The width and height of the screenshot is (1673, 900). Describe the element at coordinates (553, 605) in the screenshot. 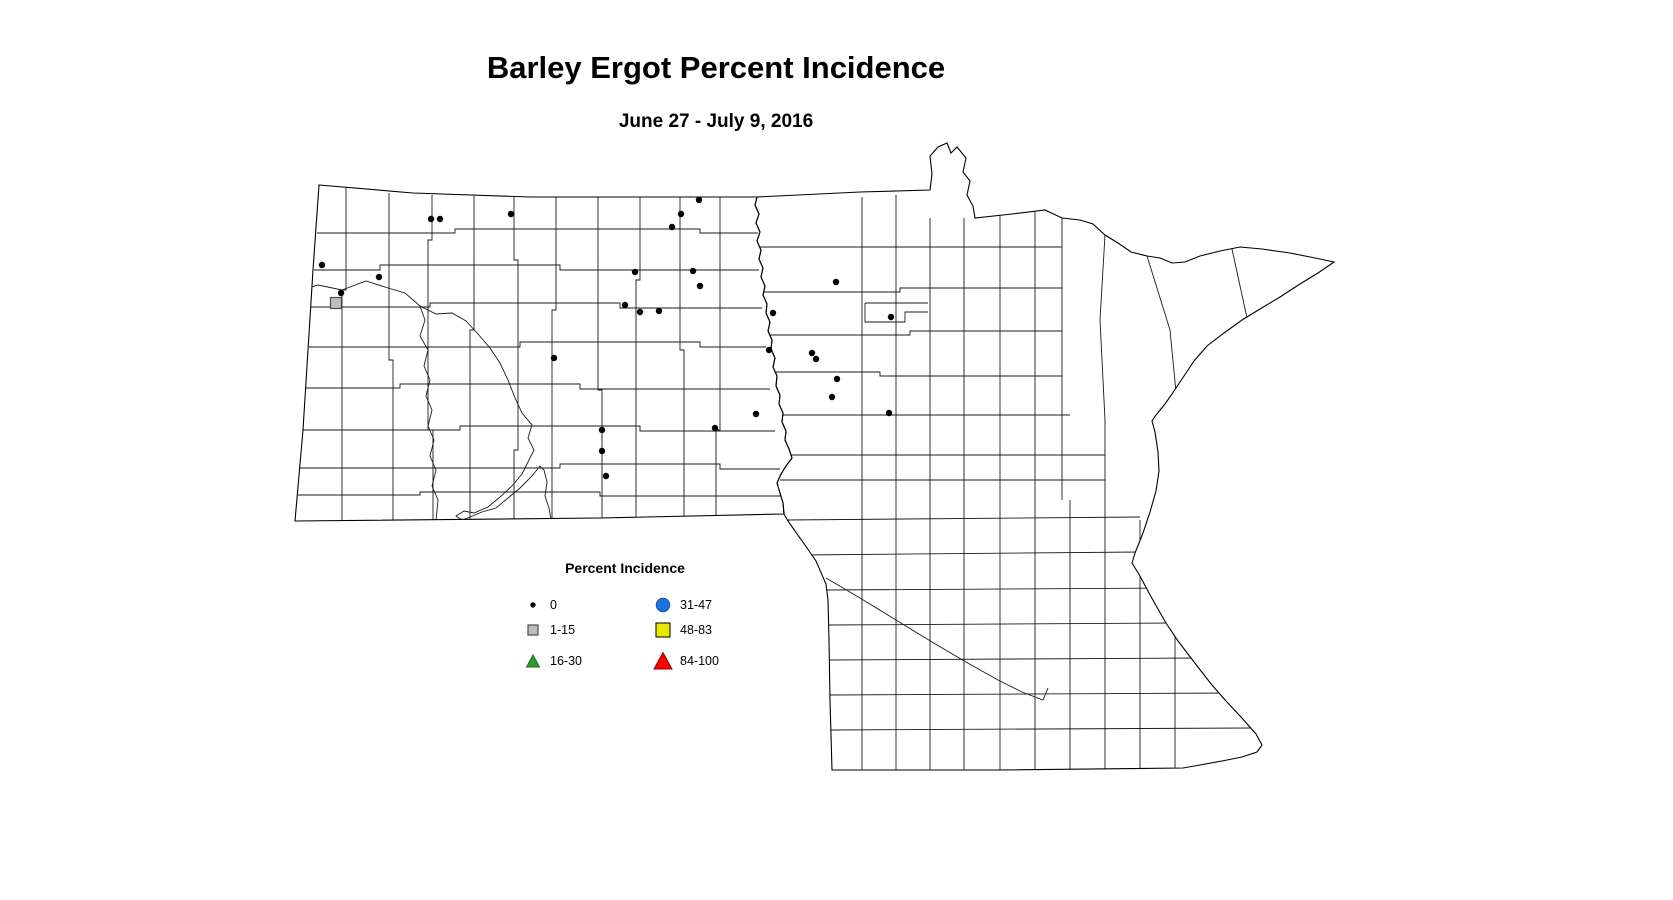

I see `legend-label: 0` at that location.